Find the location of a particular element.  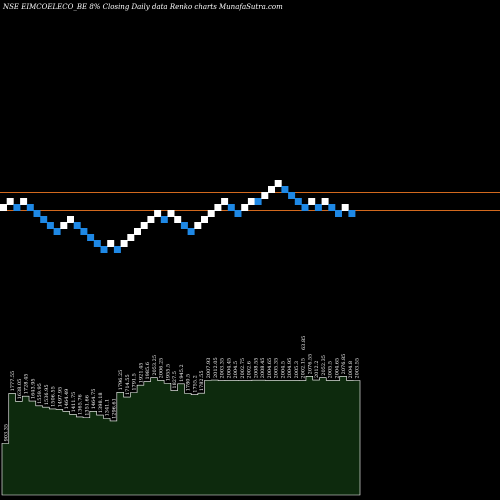

volume-label: 1464.75 is located at coordinates (94, 399).